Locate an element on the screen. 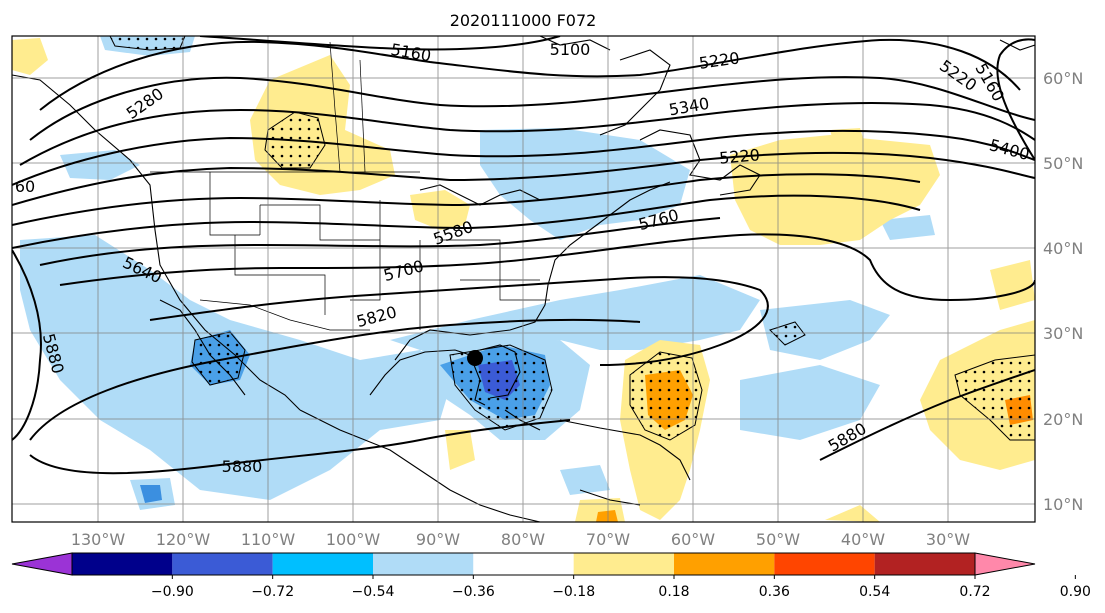  colorbar-tick-label: 0.54 is located at coordinates (874, 592).